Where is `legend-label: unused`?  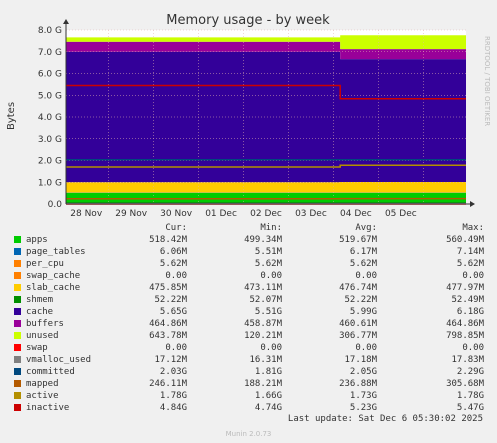 legend-label: unused is located at coordinates (42, 336).